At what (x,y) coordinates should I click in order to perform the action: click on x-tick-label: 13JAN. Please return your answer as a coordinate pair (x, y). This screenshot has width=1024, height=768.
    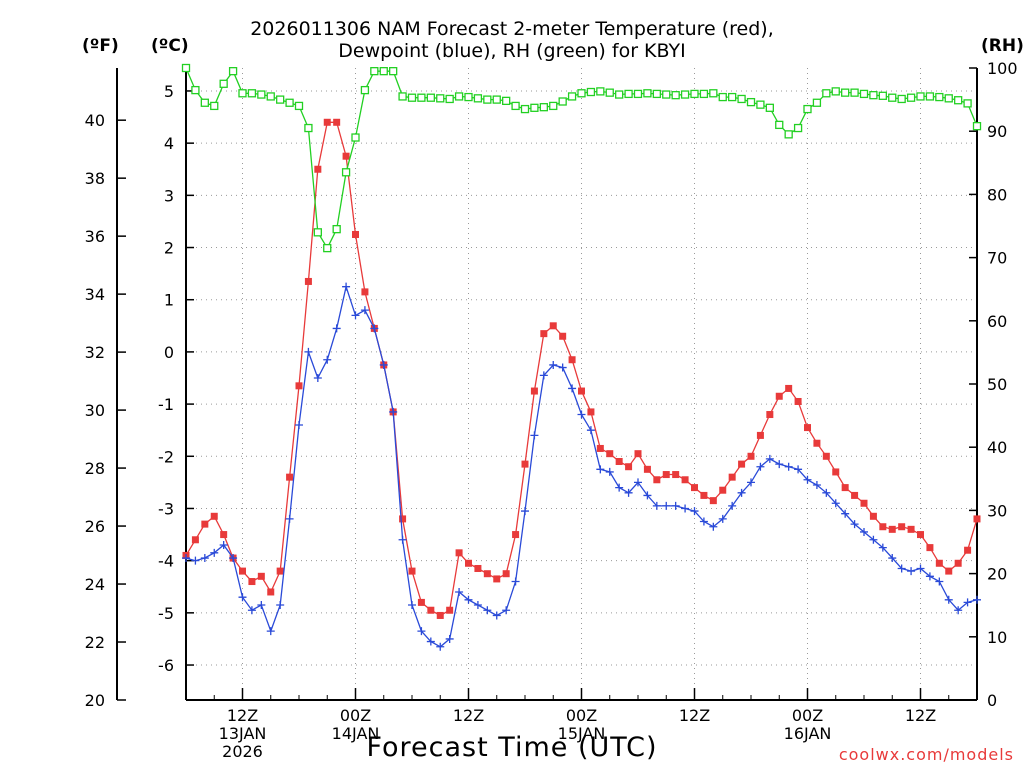
    Looking at the image, I should click on (243, 733).